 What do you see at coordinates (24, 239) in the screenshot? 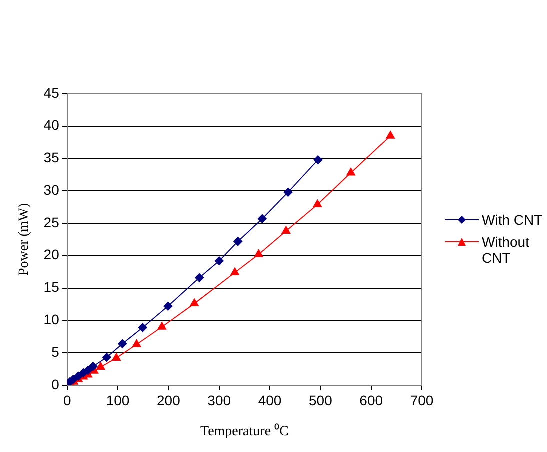
I see `y-axis-title: Power (mW)` at bounding box center [24, 239].